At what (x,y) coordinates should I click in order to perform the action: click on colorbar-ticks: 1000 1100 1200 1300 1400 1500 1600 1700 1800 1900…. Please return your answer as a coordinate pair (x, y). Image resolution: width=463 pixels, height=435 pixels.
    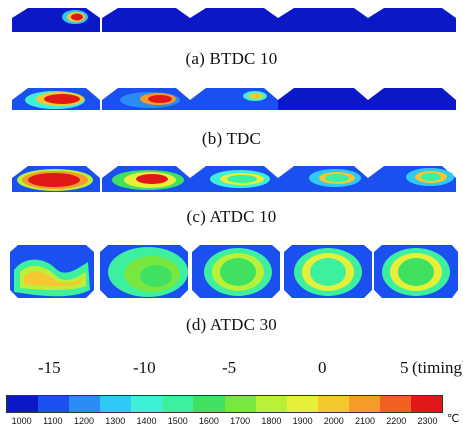
    Looking at the image, I should click on (224, 421).